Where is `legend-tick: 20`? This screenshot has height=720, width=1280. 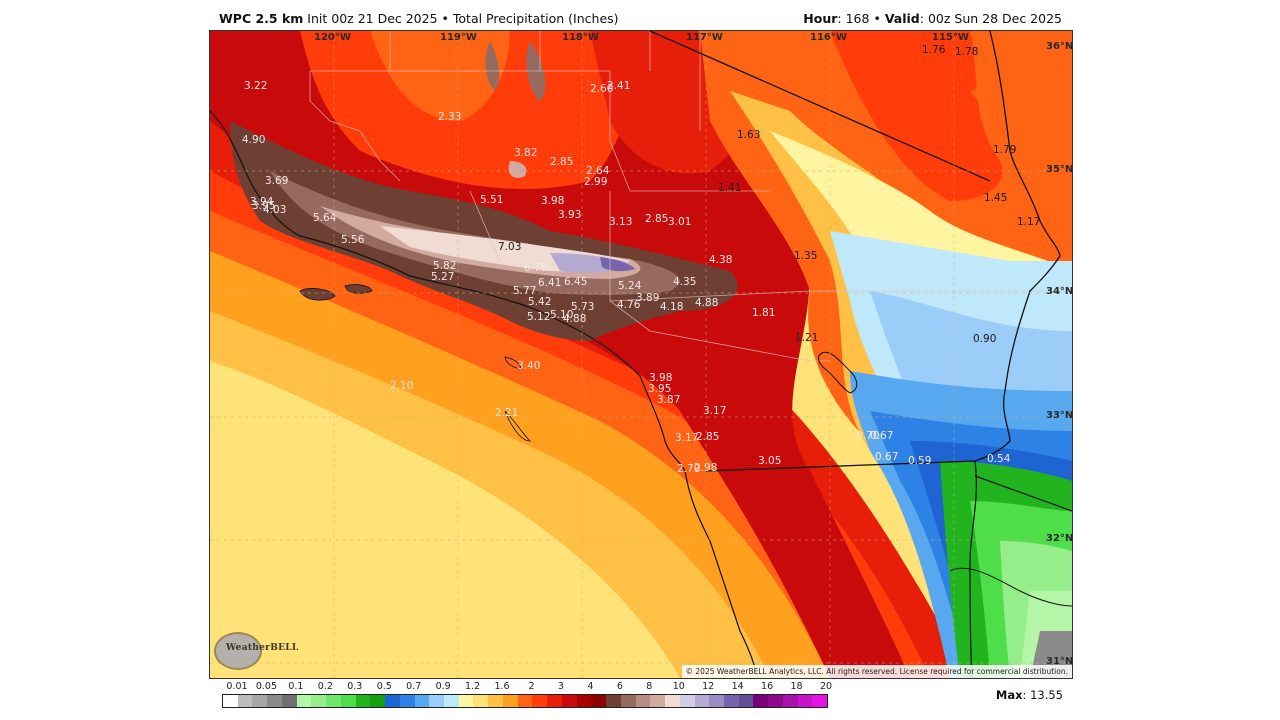 legend-tick: 20 is located at coordinates (826, 686).